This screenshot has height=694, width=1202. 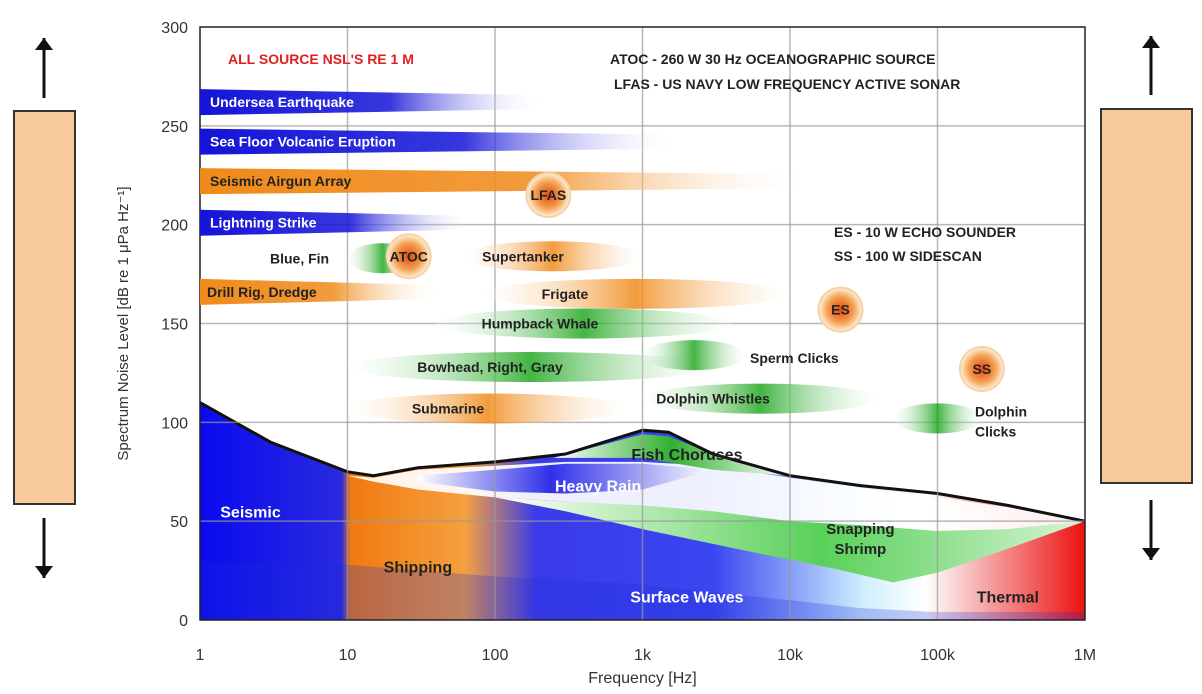 I want to click on source-label: Bowhead, Right, Gray, so click(x=490, y=367).